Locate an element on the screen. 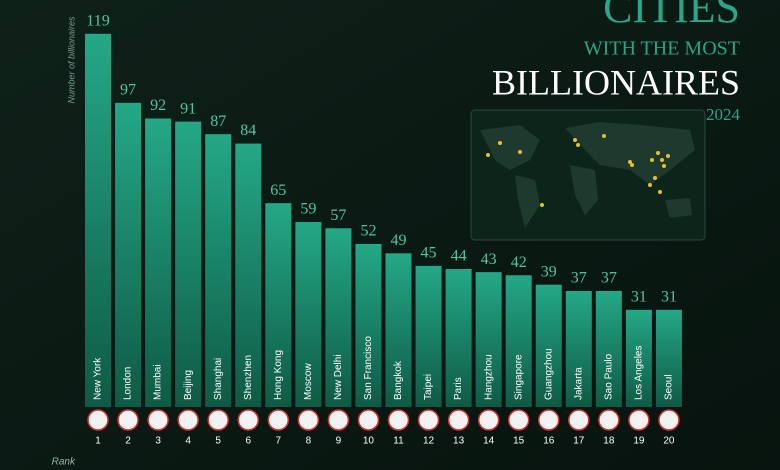 The width and height of the screenshot is (780, 470). rank-number: 8 is located at coordinates (309, 441).